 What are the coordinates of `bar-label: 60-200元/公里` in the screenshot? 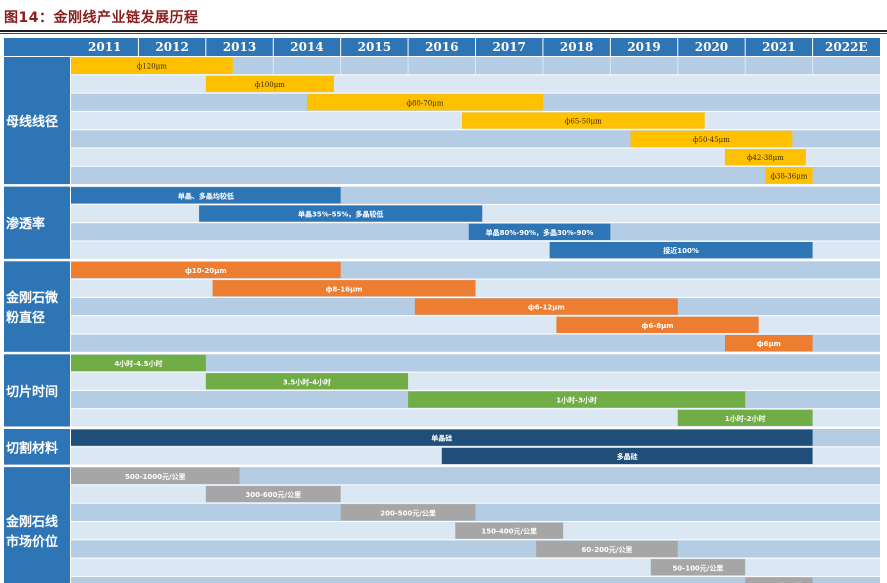 It's located at (607, 549).